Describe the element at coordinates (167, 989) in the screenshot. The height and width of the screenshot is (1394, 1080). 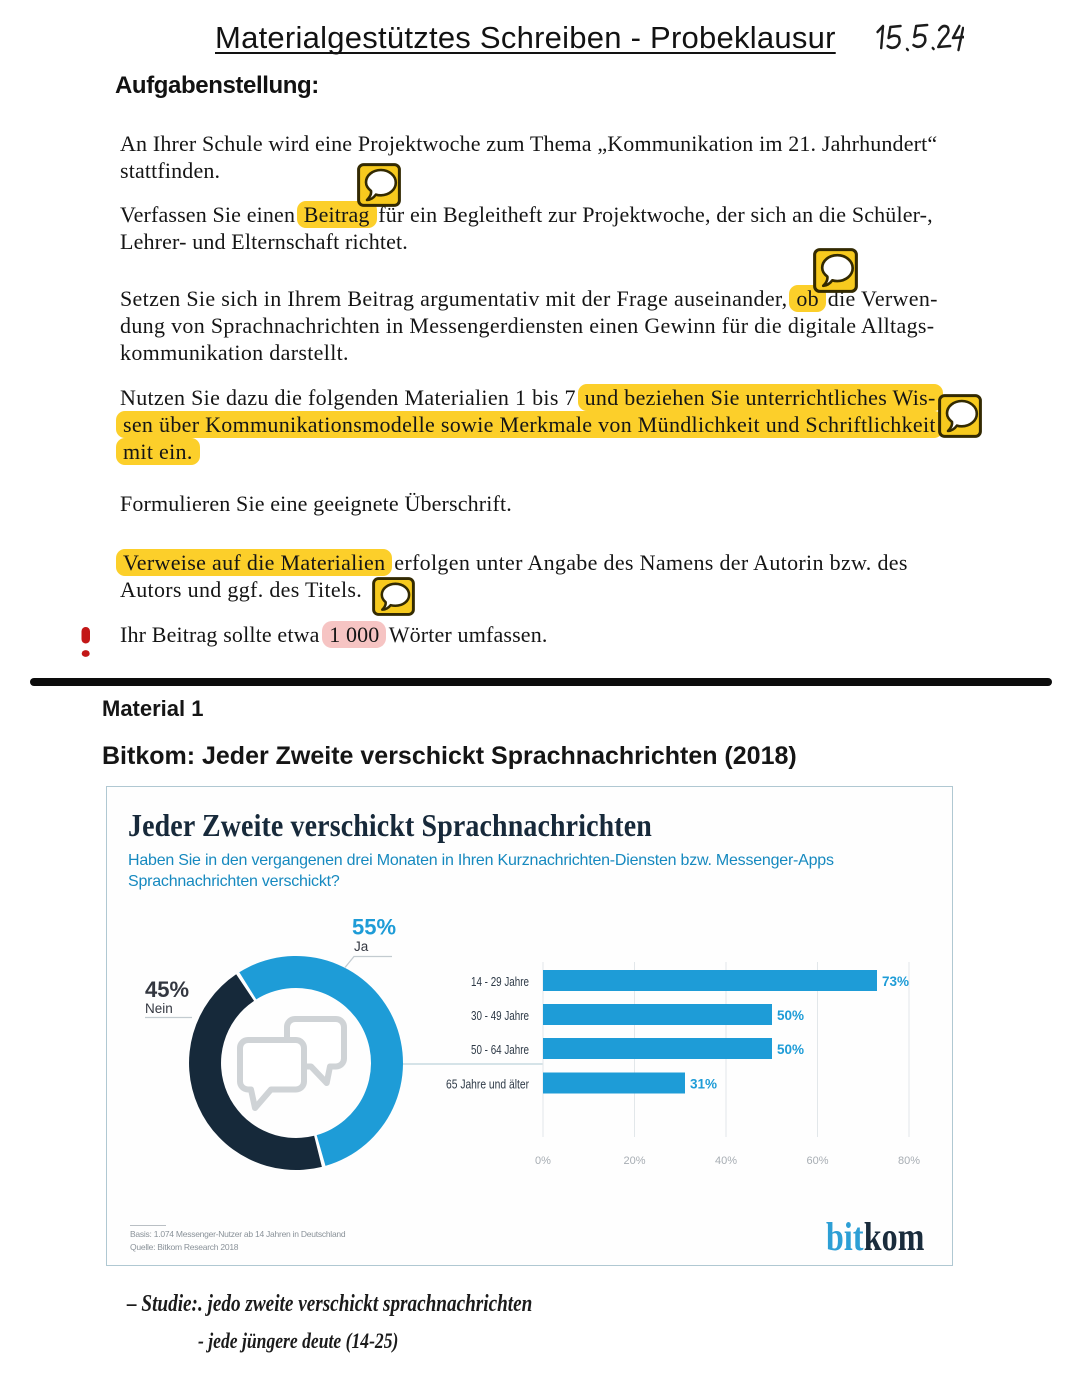
I see `svg-text: 45%` at that location.